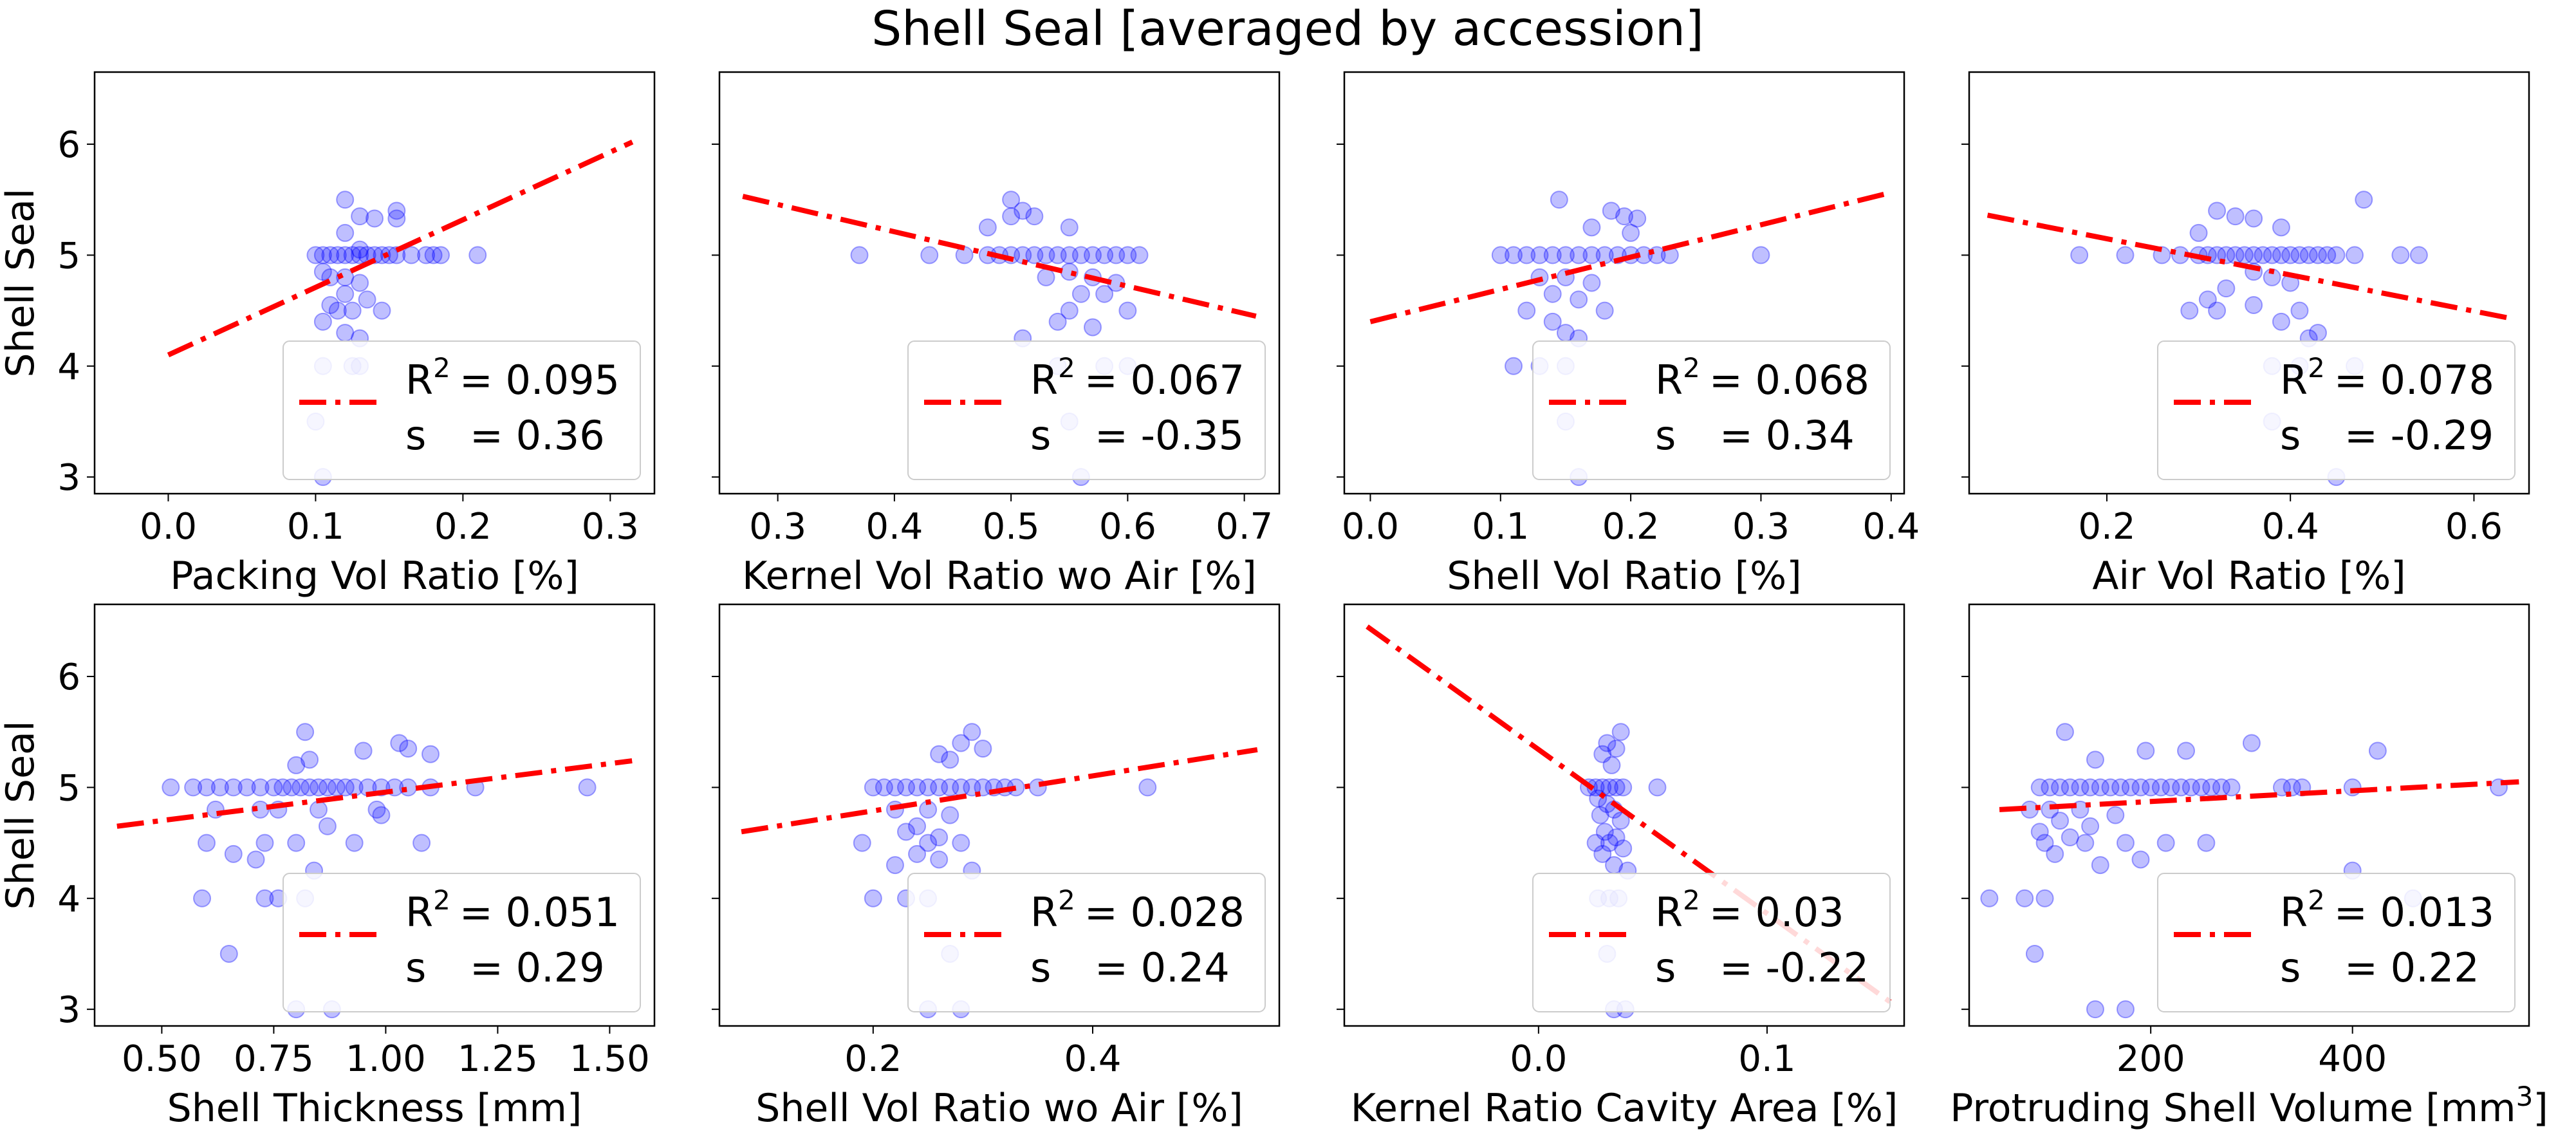  What do you see at coordinates (68, 1010) in the screenshot?
I see `y-tick-label: 3` at bounding box center [68, 1010].